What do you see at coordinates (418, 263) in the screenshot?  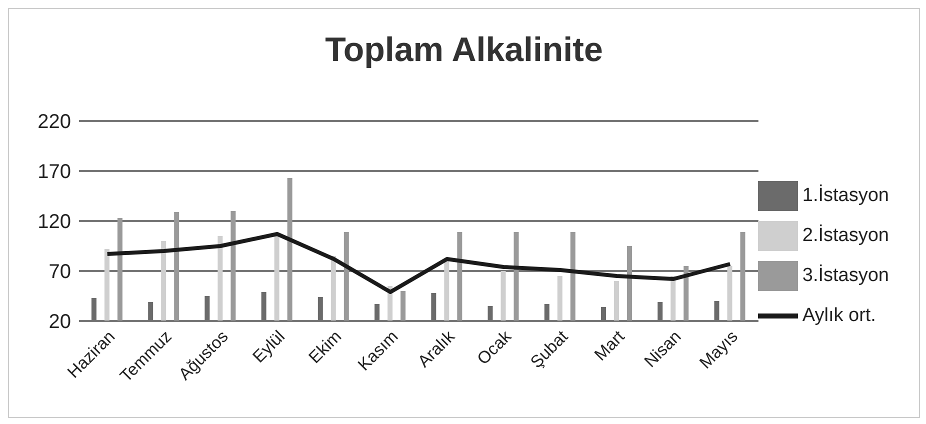 I see `line-series` at bounding box center [418, 263].